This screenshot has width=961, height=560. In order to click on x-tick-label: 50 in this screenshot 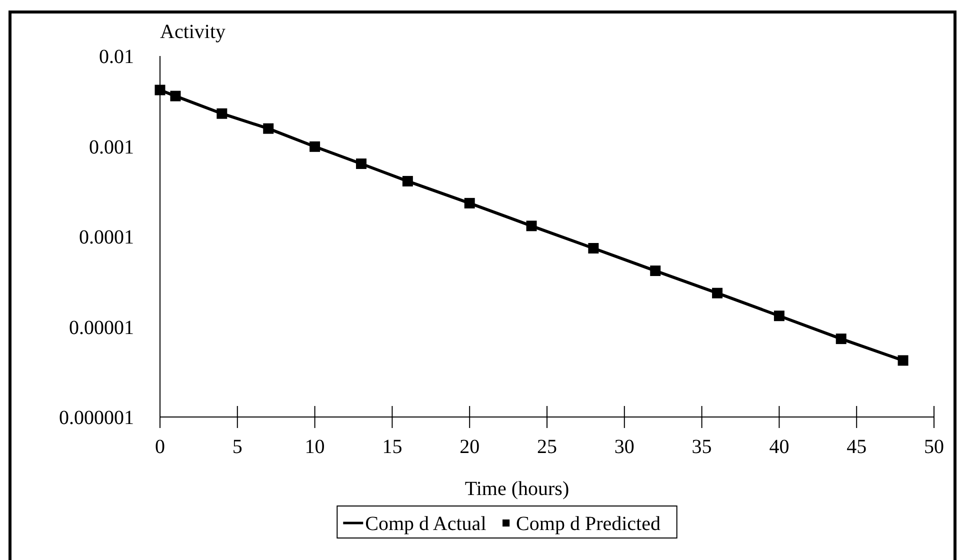, I will do `click(934, 447)`.